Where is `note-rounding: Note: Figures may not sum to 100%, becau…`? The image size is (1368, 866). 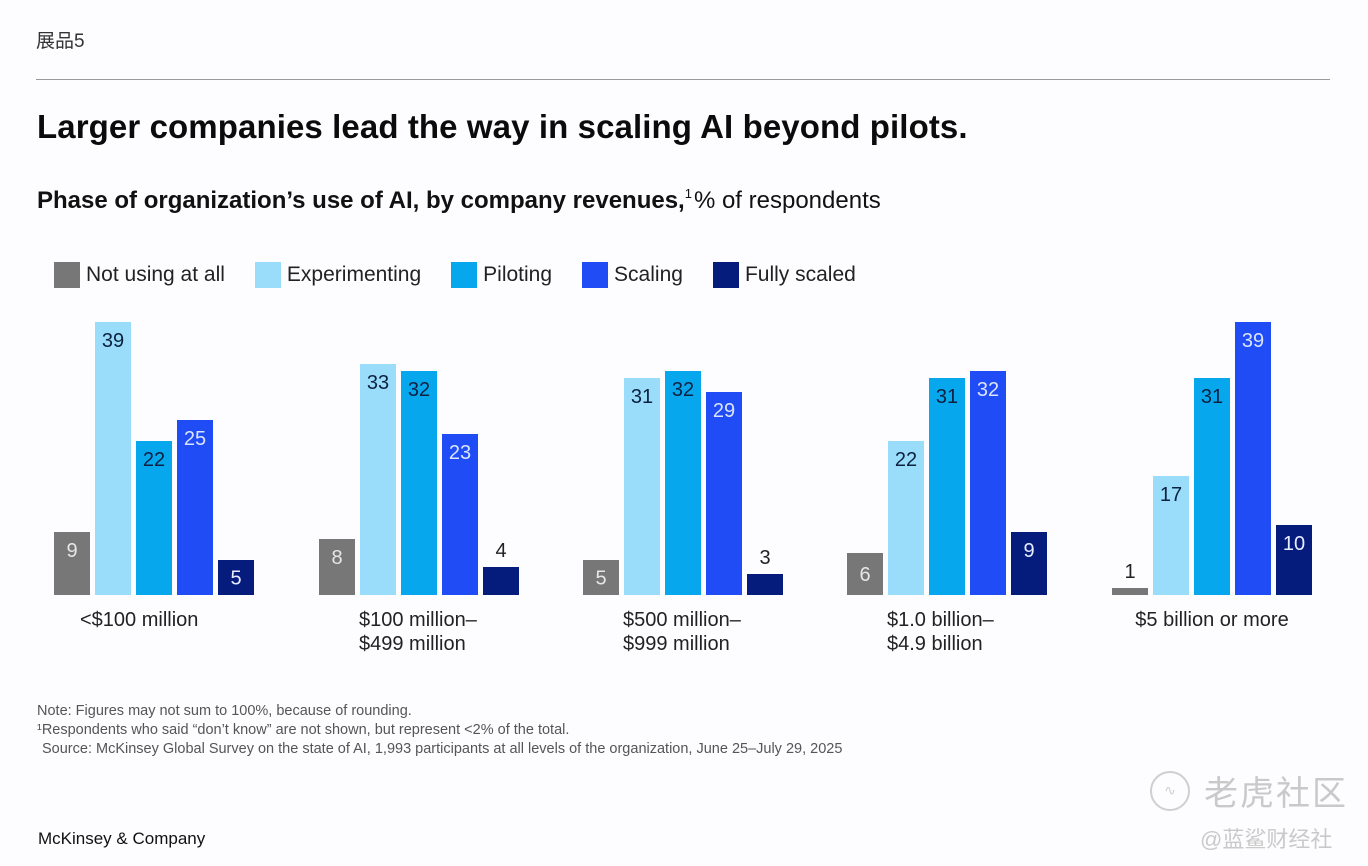 note-rounding: Note: Figures may not sum to 100%, becau… is located at coordinates (224, 711).